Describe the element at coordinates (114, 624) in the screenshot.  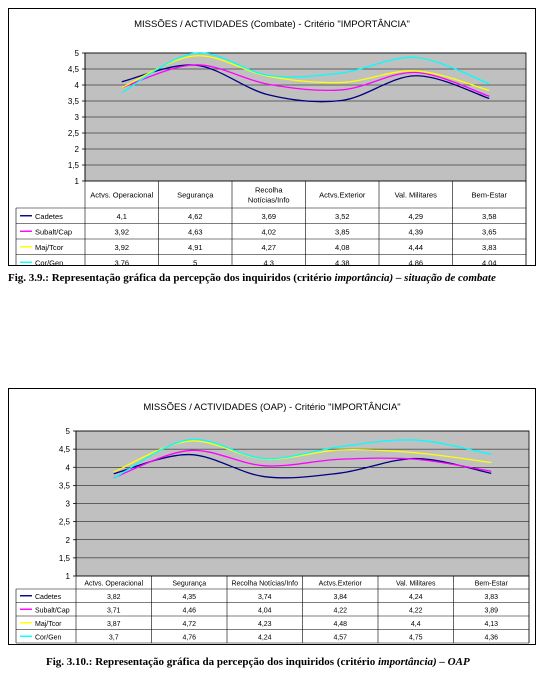
I see `data-label: 3,87` at that location.